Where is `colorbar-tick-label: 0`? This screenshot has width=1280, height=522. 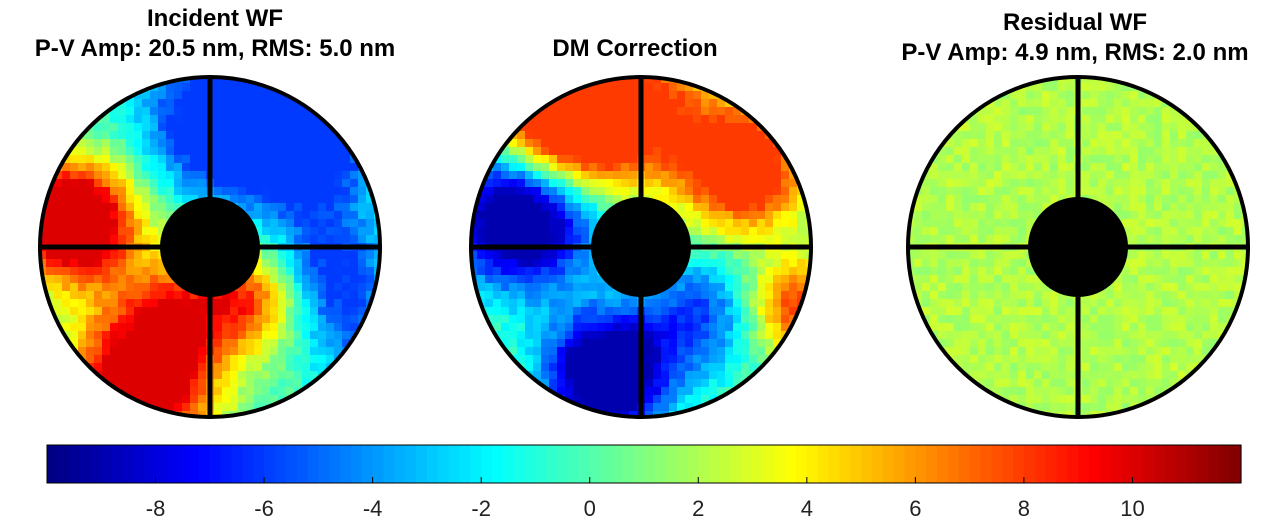 colorbar-tick-label: 0 is located at coordinates (590, 508).